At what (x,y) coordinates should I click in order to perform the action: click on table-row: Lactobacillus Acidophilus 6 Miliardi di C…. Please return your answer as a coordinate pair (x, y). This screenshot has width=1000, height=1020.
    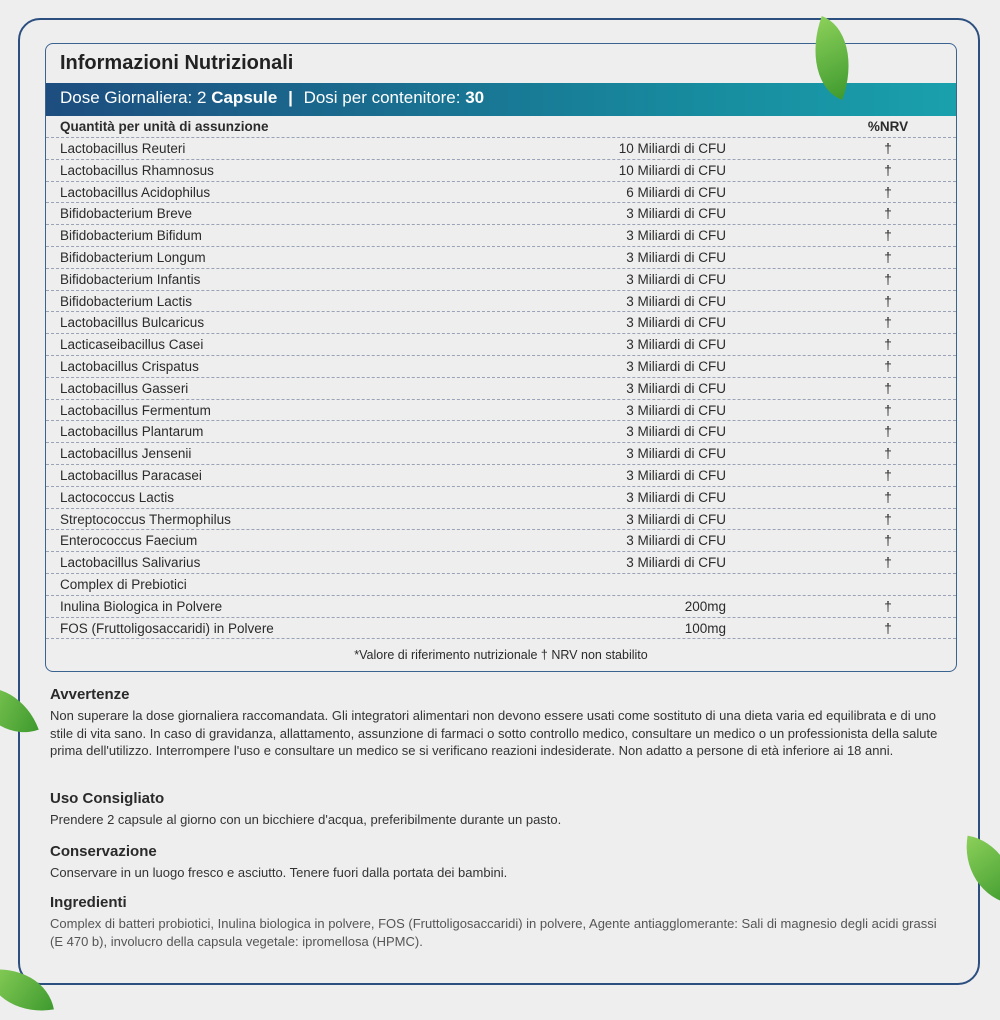
    Looking at the image, I should click on (501, 193).